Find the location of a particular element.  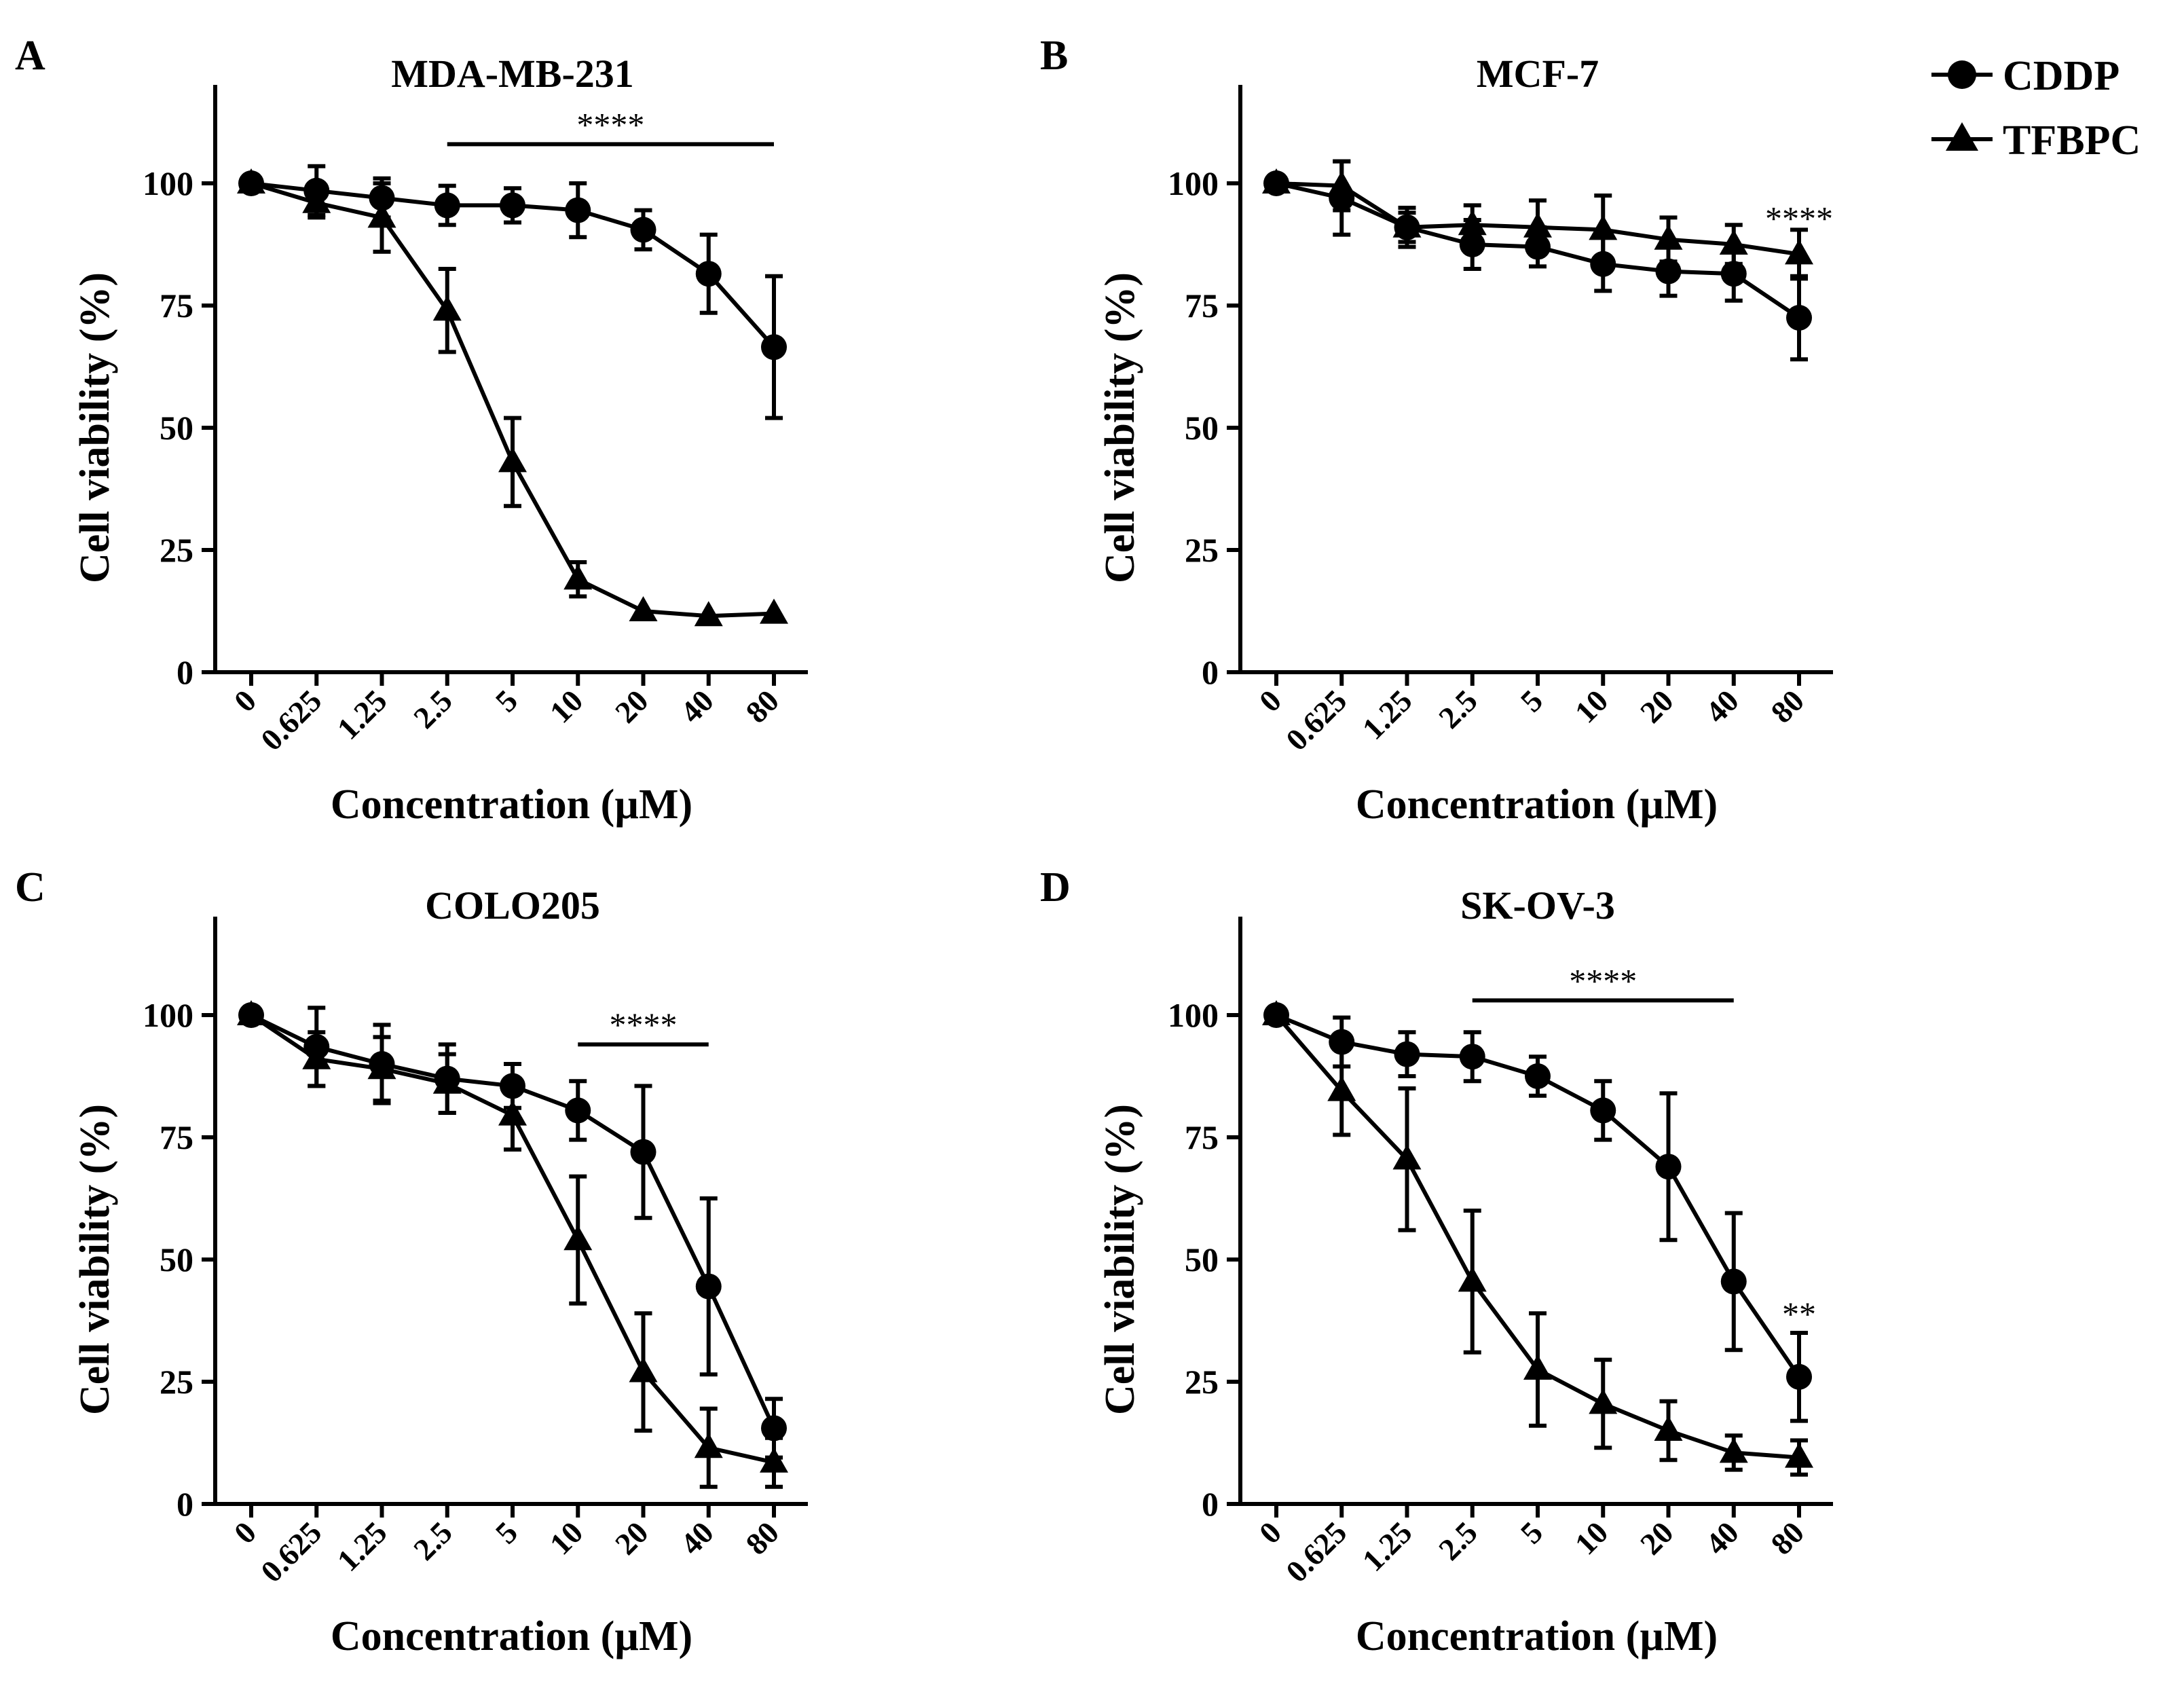

y-tick-label: 100 is located at coordinates (1193, 1015).